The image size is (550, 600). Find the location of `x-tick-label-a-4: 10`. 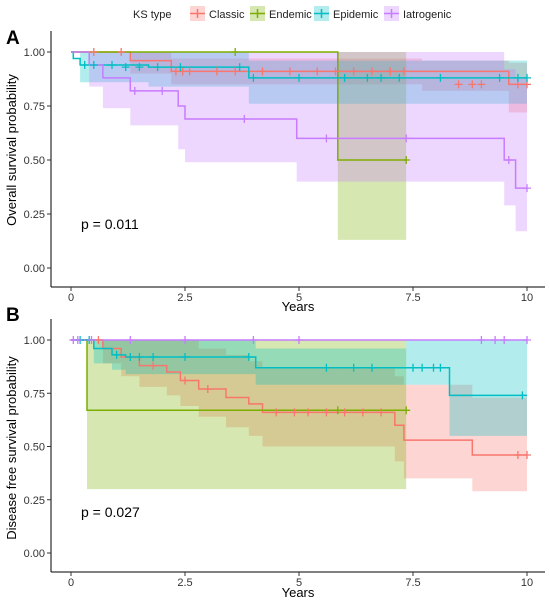

x-tick-label-a-4: 10 is located at coordinates (527, 298).